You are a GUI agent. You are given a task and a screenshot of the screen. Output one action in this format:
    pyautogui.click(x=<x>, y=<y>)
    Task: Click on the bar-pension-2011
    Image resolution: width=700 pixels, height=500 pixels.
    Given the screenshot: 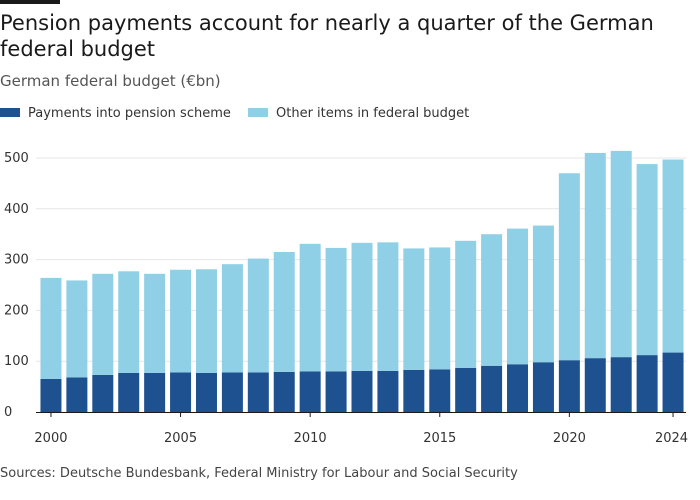 What is the action you would take?
    pyautogui.click(x=336, y=391)
    